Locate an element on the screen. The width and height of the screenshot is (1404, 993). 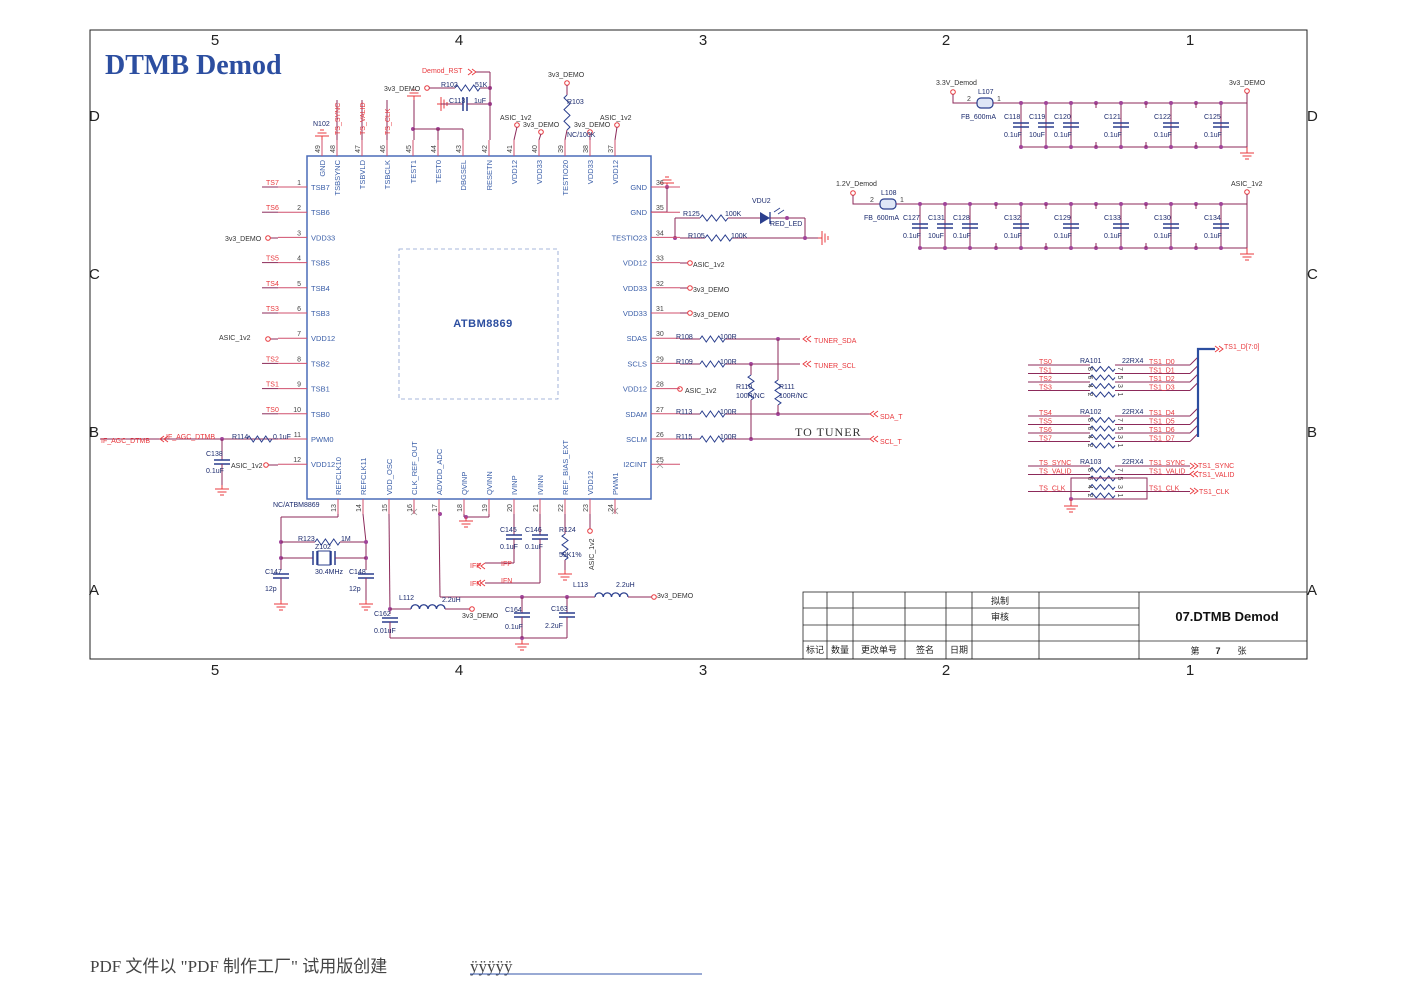
capacitor-ref: C130 is located at coordinates (1162, 218).